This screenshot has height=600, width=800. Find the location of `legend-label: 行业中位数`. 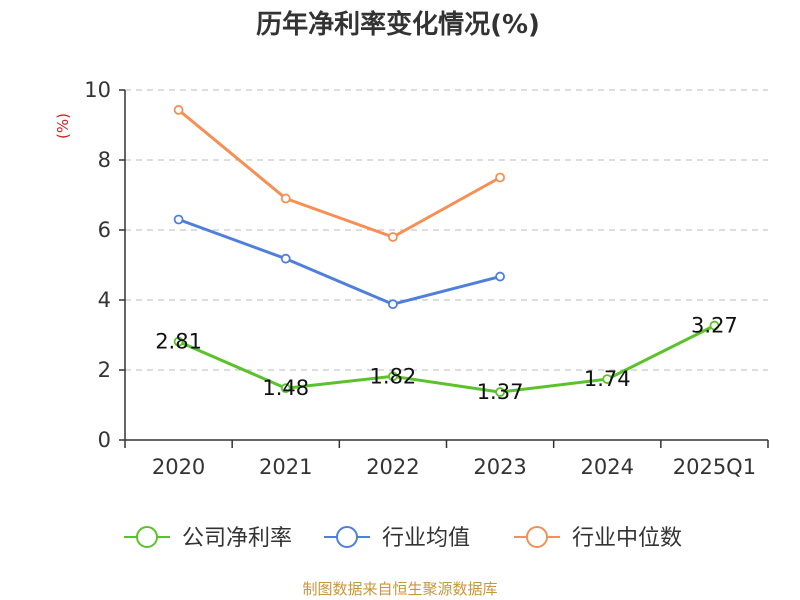

legend-label: 行业中位数 is located at coordinates (627, 538).